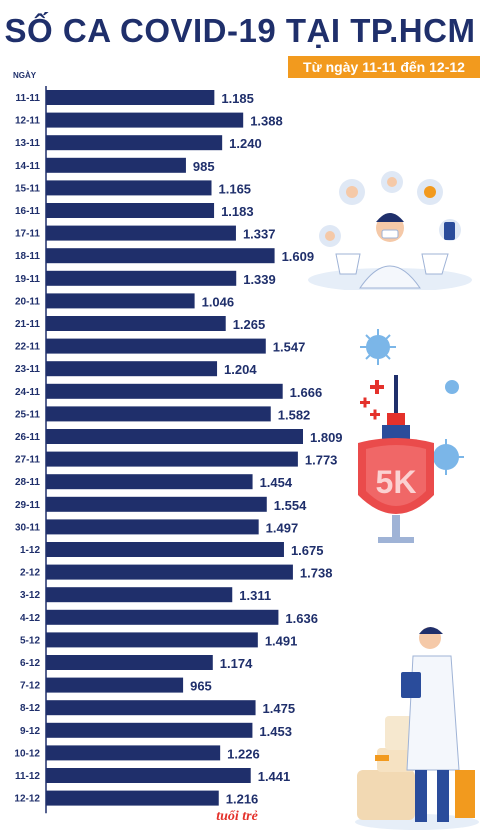  Describe the element at coordinates (204, 166) in the screenshot. I see `value-label-14-11: 985` at that location.